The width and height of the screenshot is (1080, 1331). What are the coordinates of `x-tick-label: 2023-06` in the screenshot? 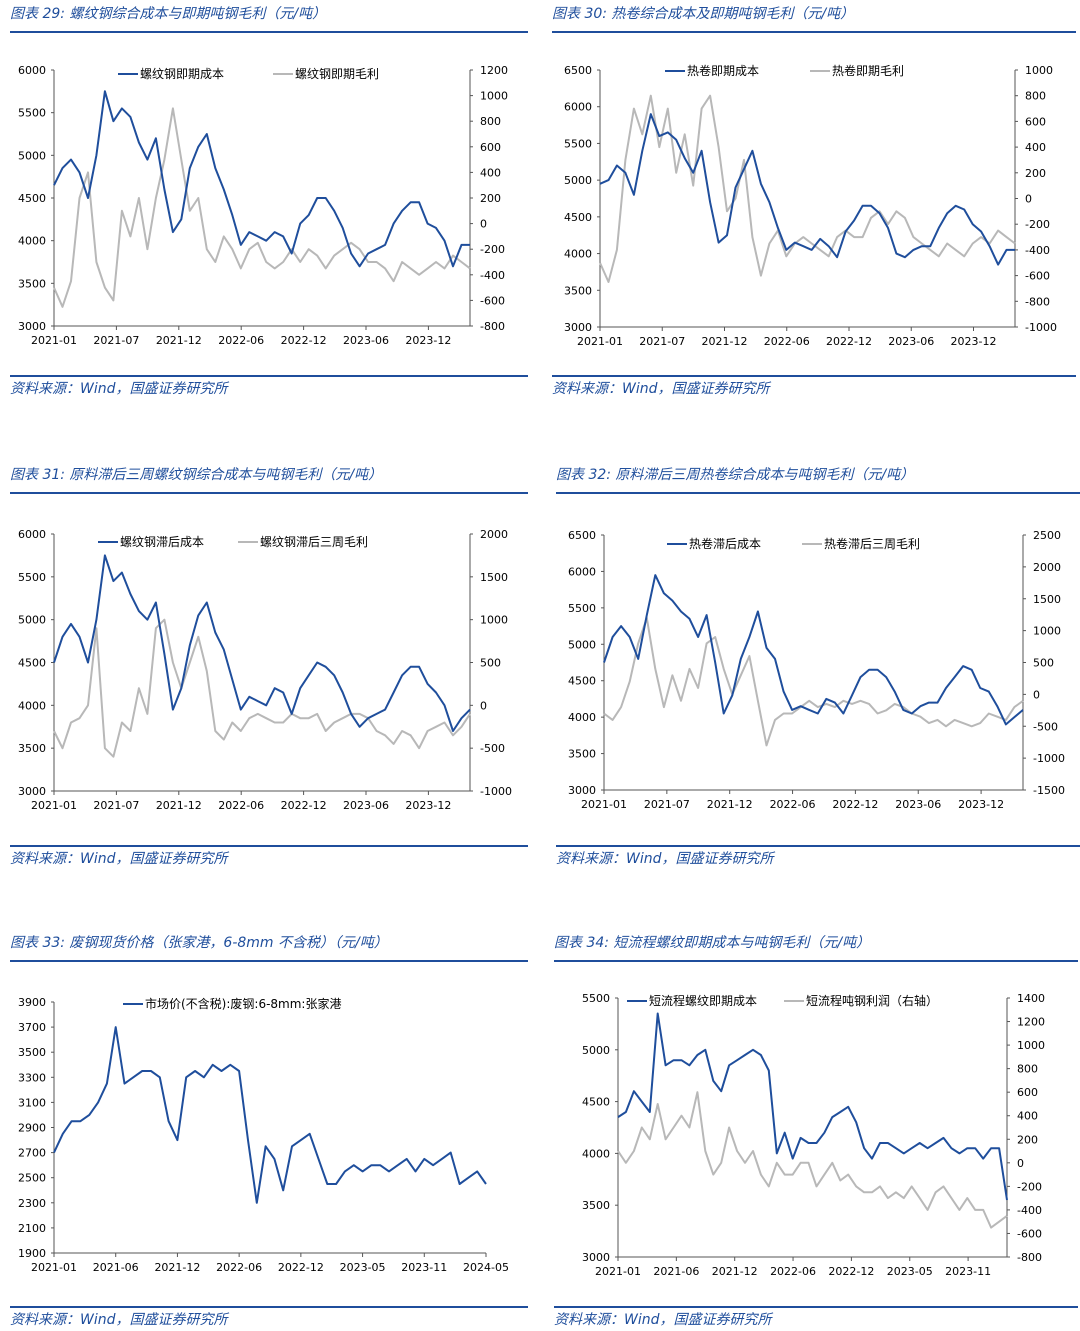 It's located at (918, 804).